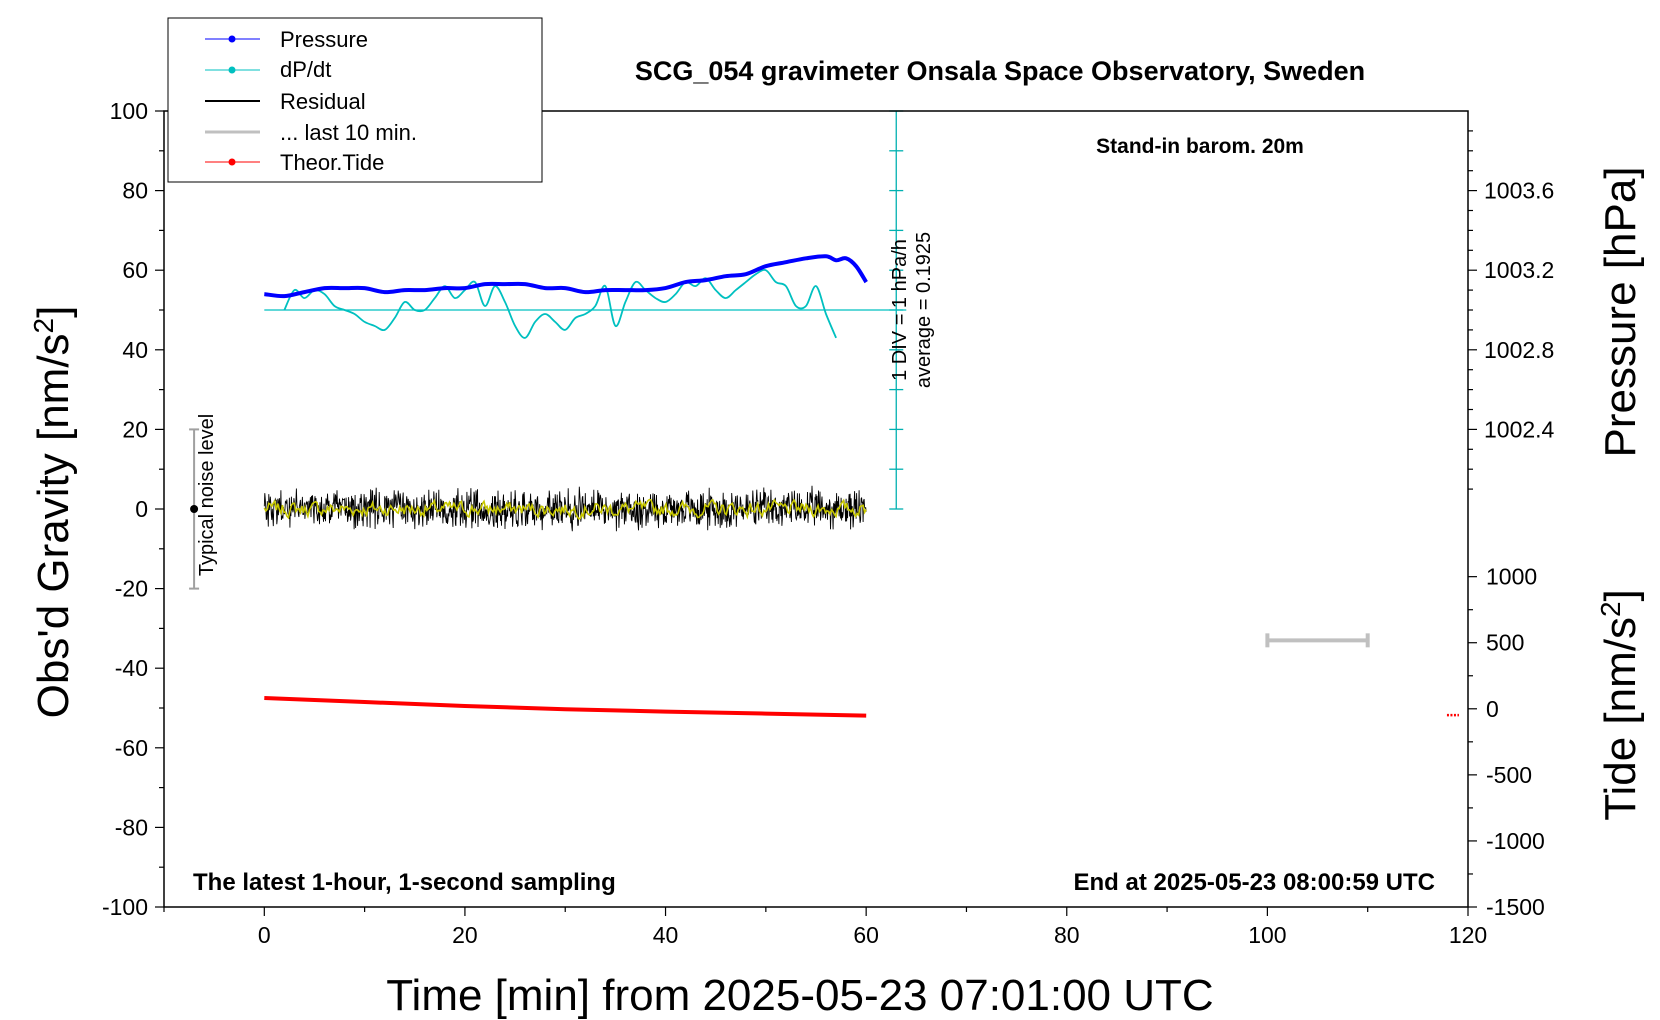 This screenshot has width=1660, height=1020. What do you see at coordinates (332, 162) in the screenshot?
I see `legend-label-tide: Theor.Tide` at bounding box center [332, 162].